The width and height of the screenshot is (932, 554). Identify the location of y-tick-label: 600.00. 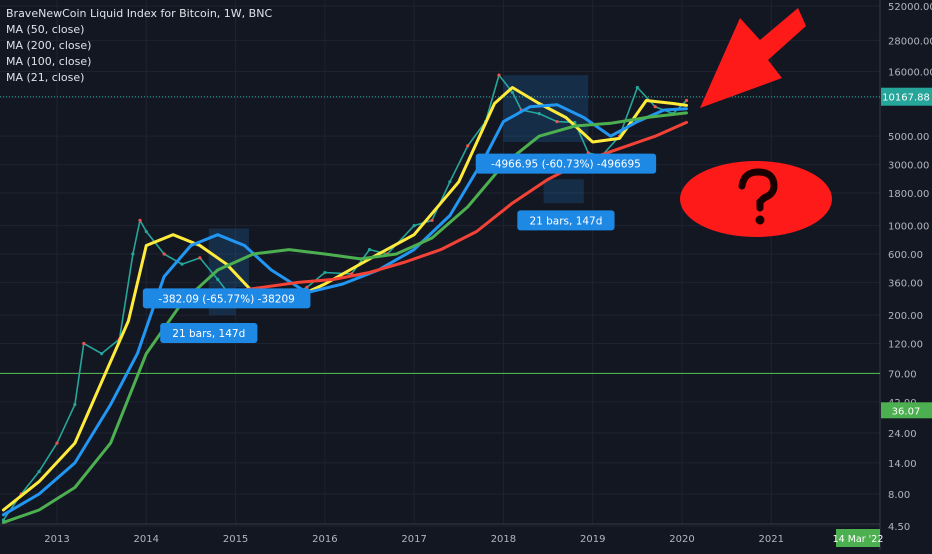
(905, 255).